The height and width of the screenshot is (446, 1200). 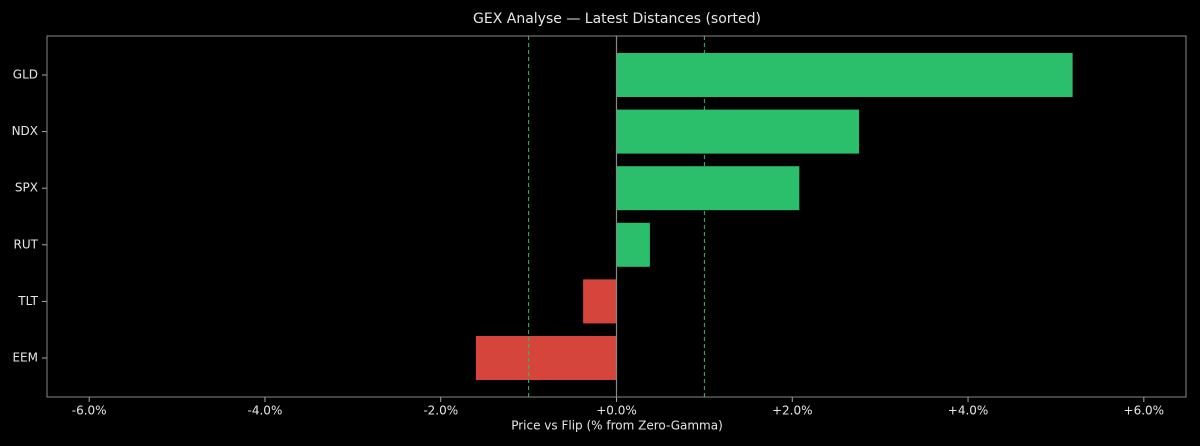 I want to click on x-tick-label: -6.0%, so click(x=89, y=411).